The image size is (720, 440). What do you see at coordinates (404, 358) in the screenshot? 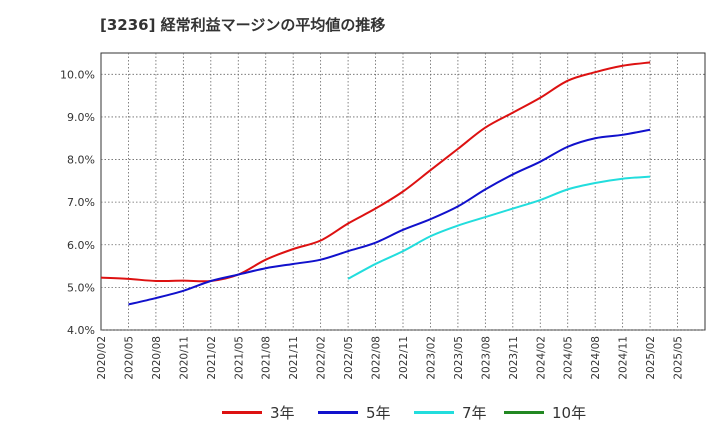
I see `x-tick-label: 2022/11` at bounding box center [404, 358].